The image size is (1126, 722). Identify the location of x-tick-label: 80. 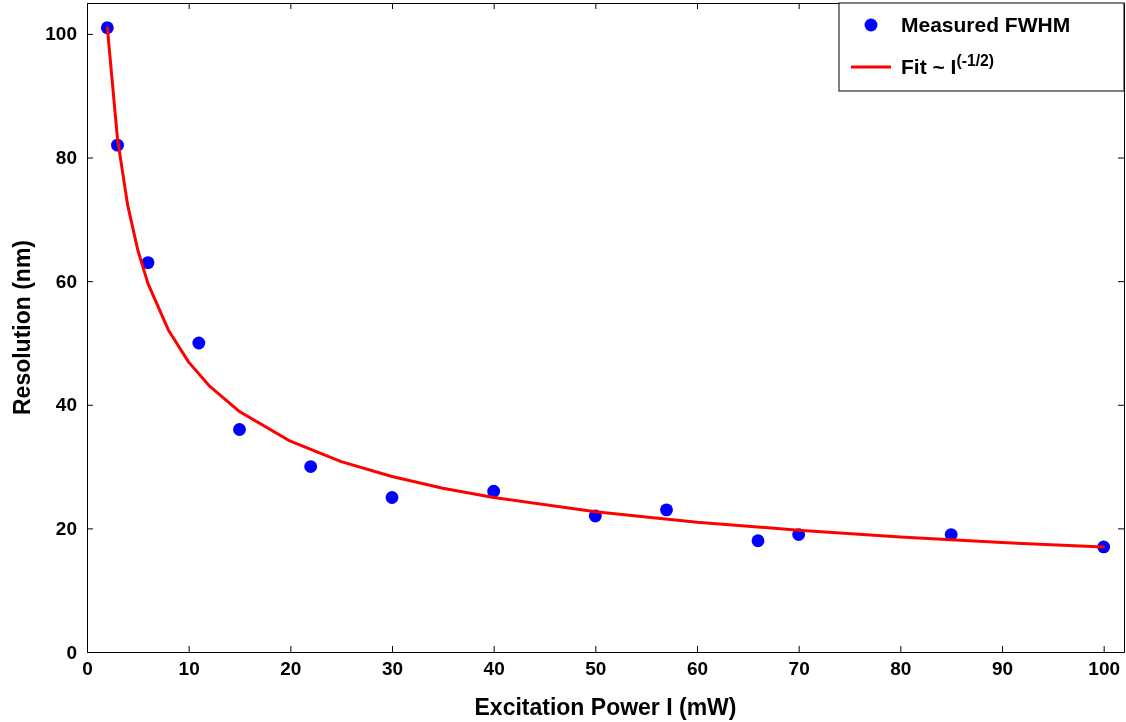
(901, 669).